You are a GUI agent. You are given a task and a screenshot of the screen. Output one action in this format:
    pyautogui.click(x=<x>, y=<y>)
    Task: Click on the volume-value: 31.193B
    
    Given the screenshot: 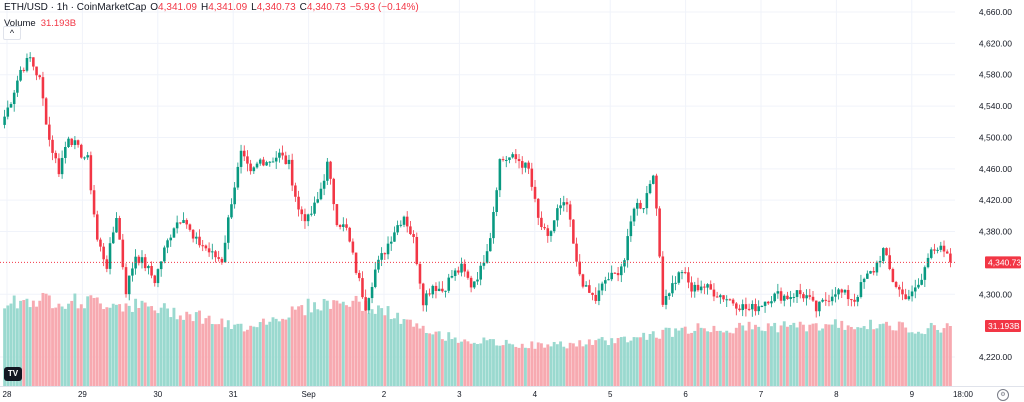 What is the action you would take?
    pyautogui.click(x=58, y=23)
    